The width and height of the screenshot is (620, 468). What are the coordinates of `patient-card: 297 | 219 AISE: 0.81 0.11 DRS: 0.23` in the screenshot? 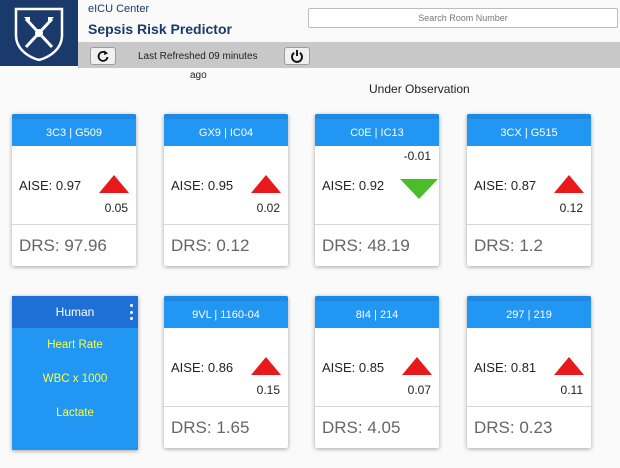 It's located at (529, 372).